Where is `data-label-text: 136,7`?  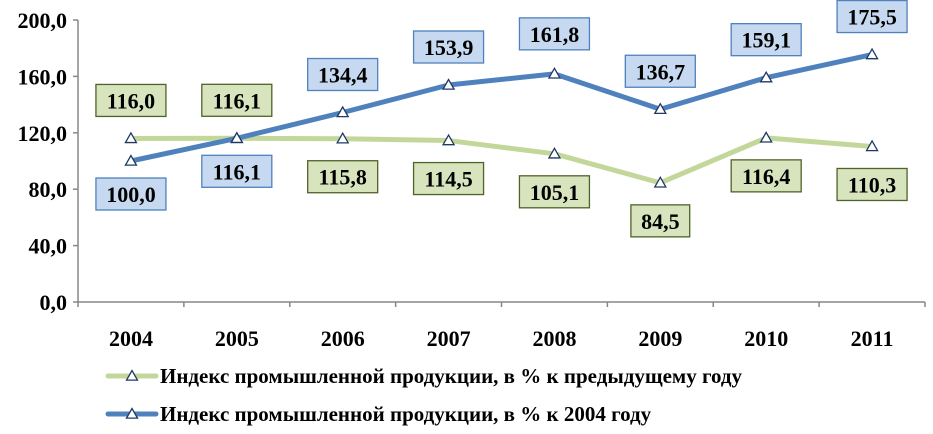
data-label-text: 136,7 is located at coordinates (661, 71).